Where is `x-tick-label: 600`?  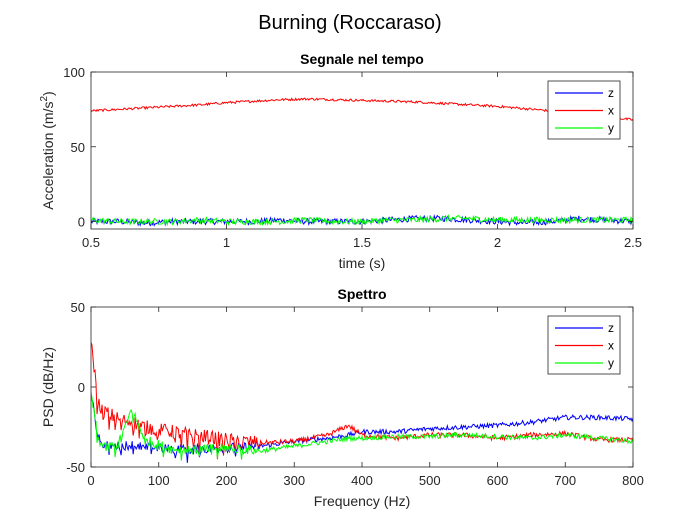
x-tick-label: 600 is located at coordinates (498, 480).